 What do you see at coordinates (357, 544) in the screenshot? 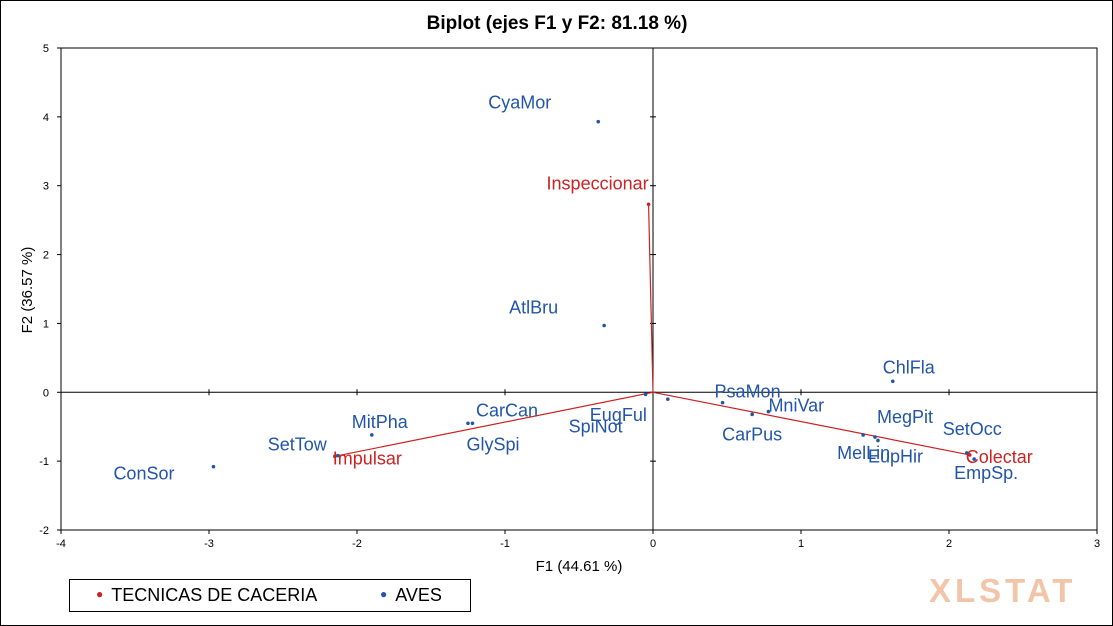
I see `x-tick-label: -2` at bounding box center [357, 544].